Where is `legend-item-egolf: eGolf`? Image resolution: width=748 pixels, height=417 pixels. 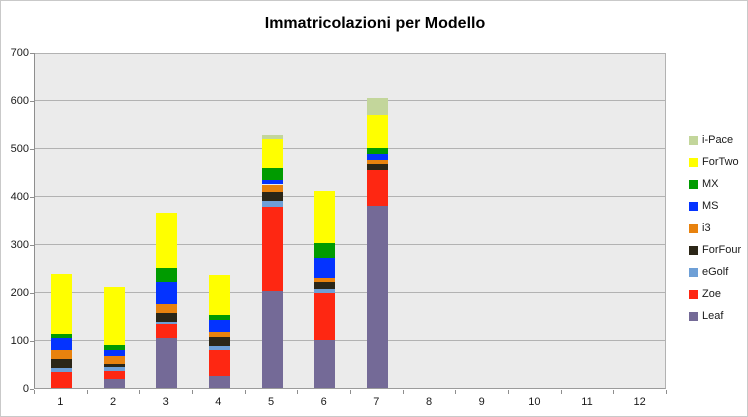 legend-item-egolf: eGolf is located at coordinates (718, 272).